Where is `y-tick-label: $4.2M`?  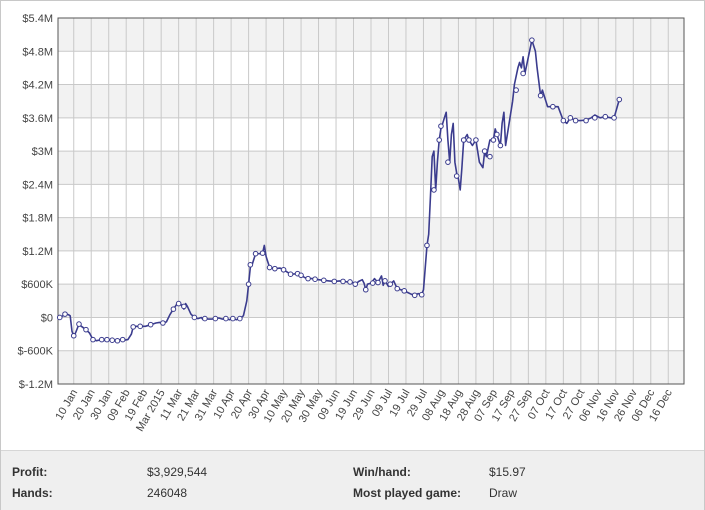
y-tick-label: $4.2M is located at coordinates (37, 86).